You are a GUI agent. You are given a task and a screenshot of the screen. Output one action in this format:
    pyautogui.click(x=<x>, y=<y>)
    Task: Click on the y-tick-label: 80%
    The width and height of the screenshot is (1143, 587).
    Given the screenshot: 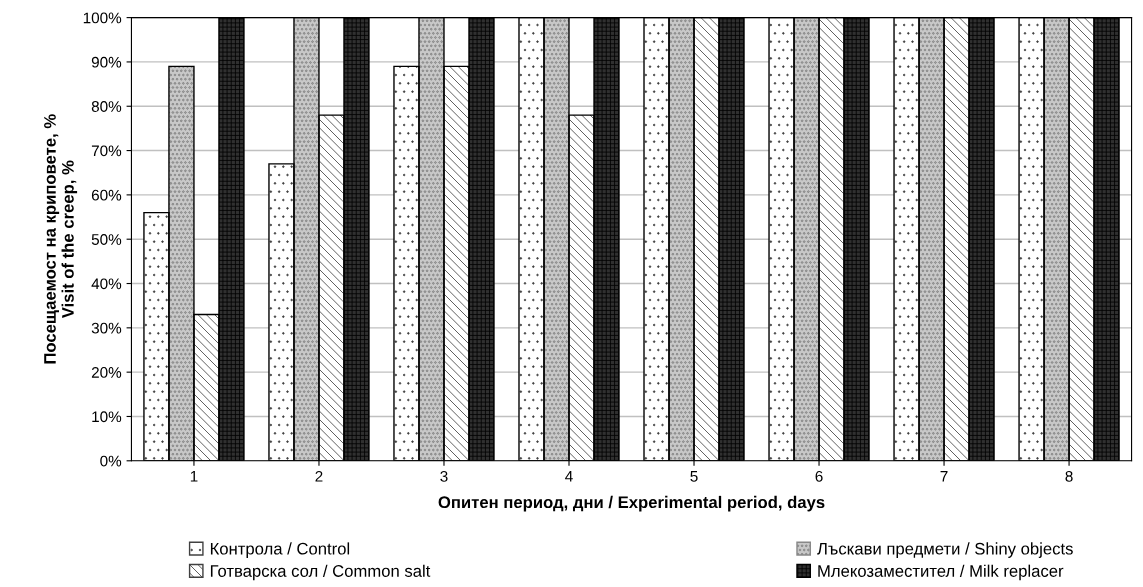 What is the action you would take?
    pyautogui.click(x=106, y=106)
    